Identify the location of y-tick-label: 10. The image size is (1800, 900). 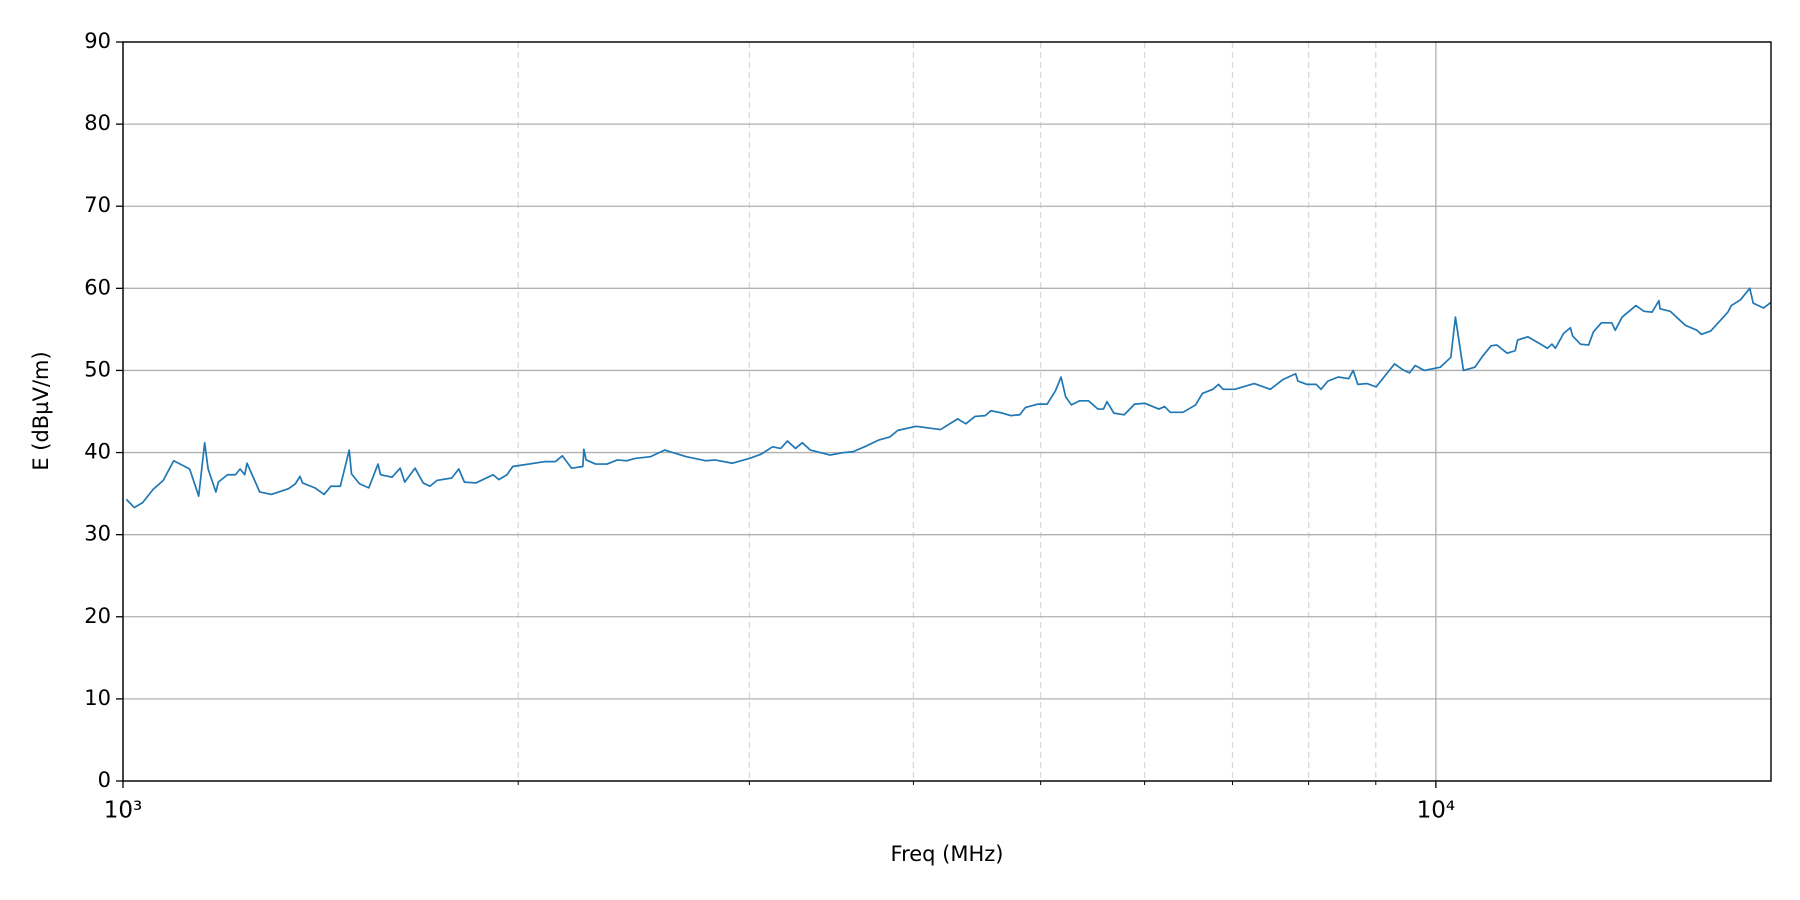
(97, 698).